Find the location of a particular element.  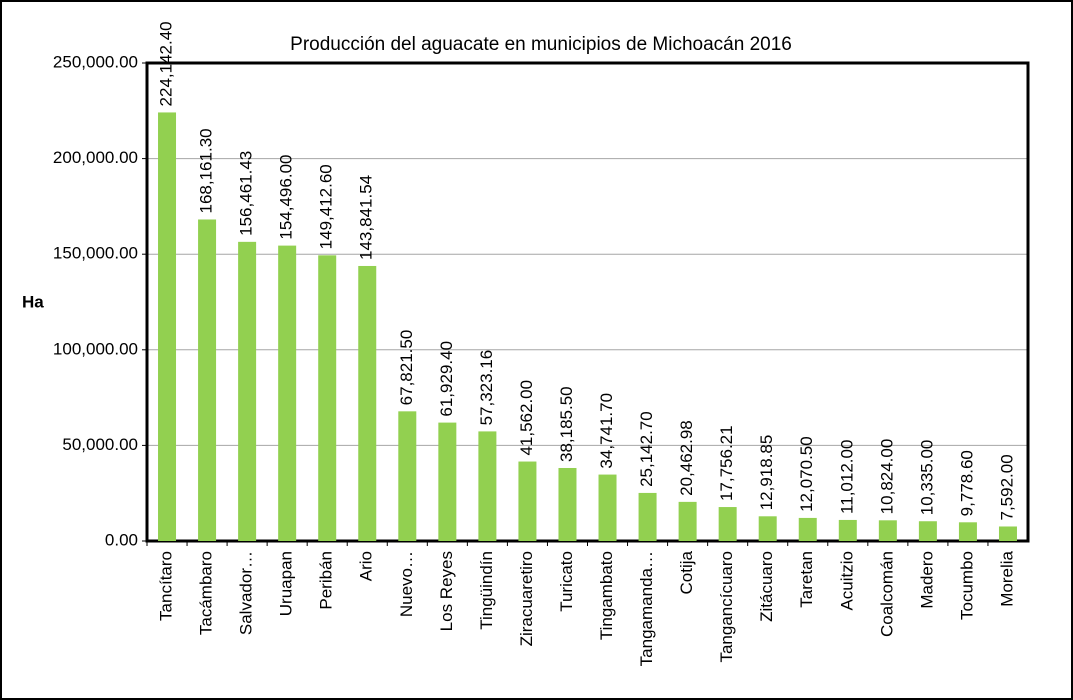

x-tick-label: Tingambato is located at coordinates (606, 595).